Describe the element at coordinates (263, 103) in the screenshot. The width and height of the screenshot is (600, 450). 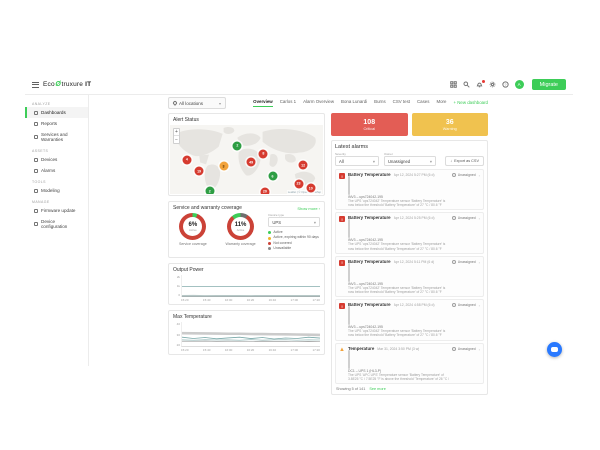
I see `tab-overview: Overview` at that location.